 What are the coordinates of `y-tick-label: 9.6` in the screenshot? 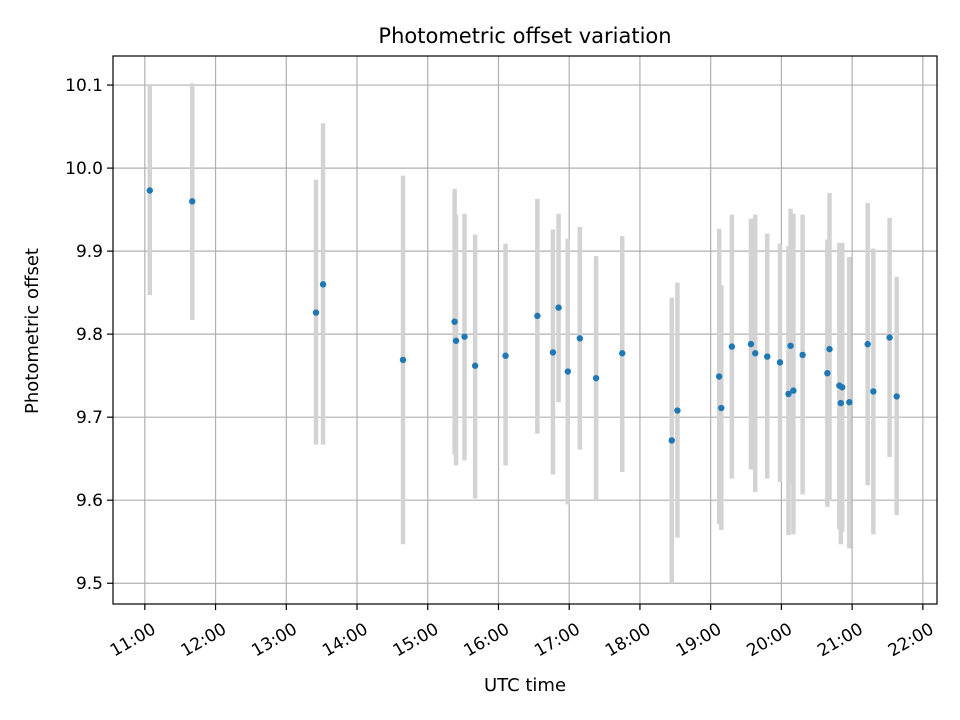 It's located at (89, 501).